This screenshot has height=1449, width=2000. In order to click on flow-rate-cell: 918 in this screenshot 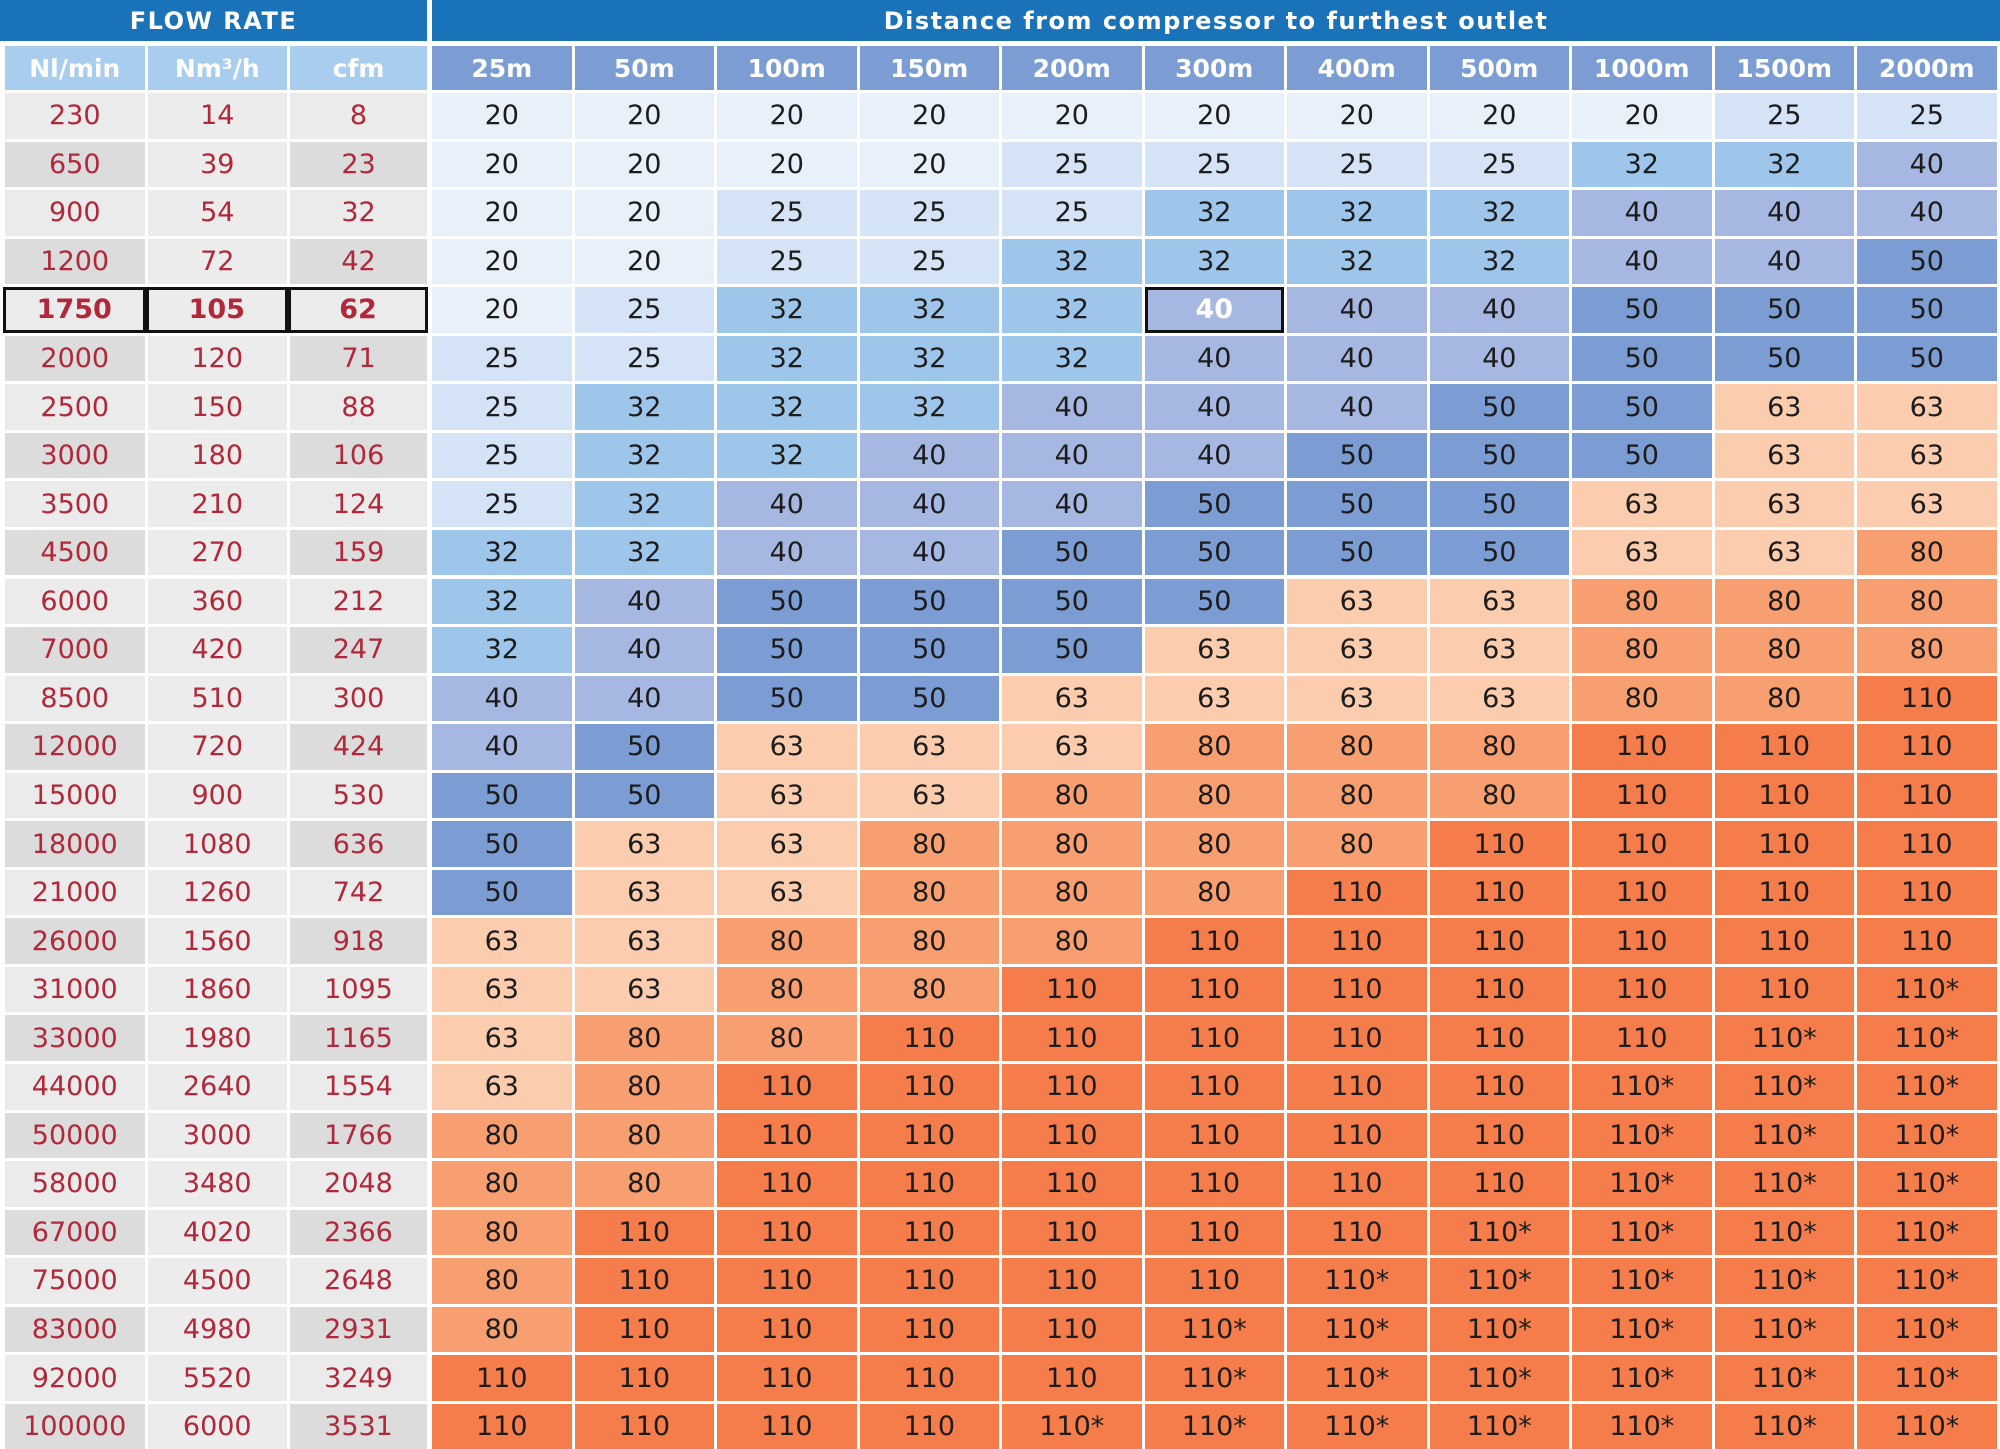, I will do `click(358, 941)`.